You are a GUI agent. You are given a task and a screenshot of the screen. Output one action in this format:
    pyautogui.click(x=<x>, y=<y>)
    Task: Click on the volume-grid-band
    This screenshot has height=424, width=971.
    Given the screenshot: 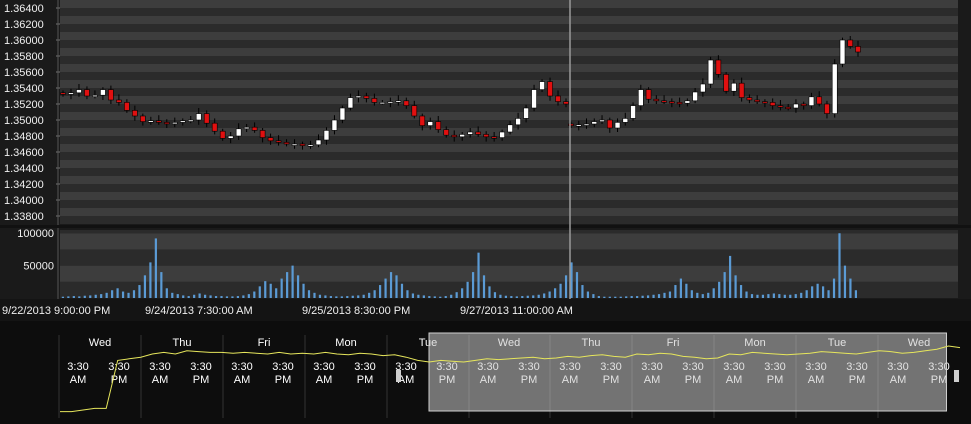 What is the action you would take?
    pyautogui.click(x=509, y=273)
    